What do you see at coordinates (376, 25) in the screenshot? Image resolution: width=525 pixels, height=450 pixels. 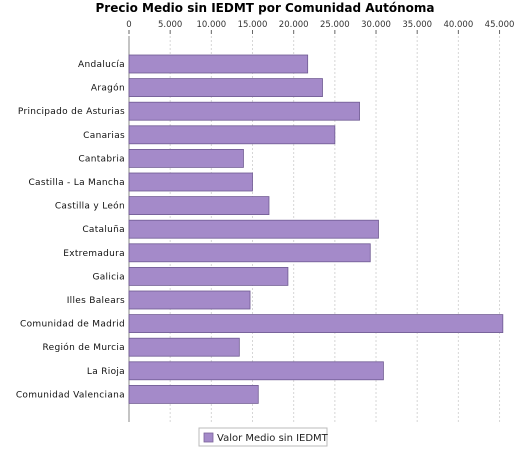 I see `x-tick-label: 30.000` at bounding box center [376, 25].